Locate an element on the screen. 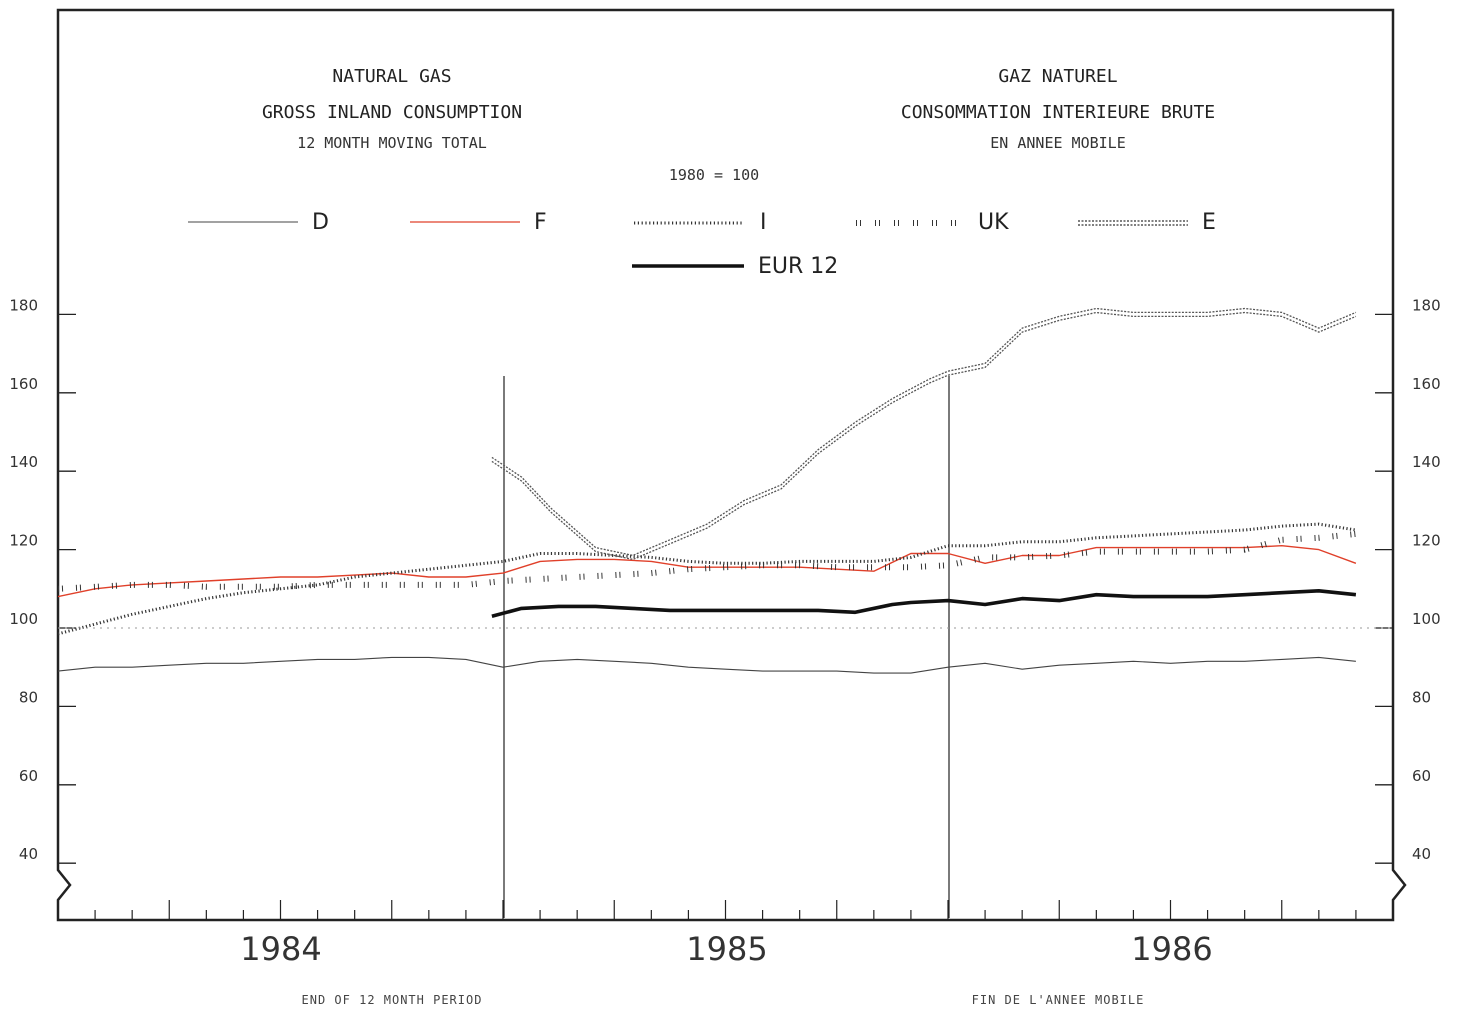 Image resolution: width=1462 pixels, height=1010 pixels. year-label-1984: 1984 is located at coordinates (280, 949).